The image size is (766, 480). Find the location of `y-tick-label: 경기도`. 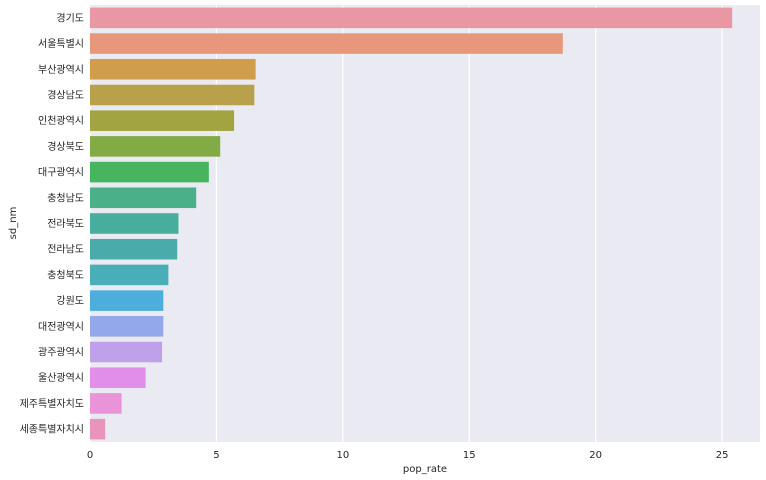

y-tick-label: 경기도 is located at coordinates (70, 17).